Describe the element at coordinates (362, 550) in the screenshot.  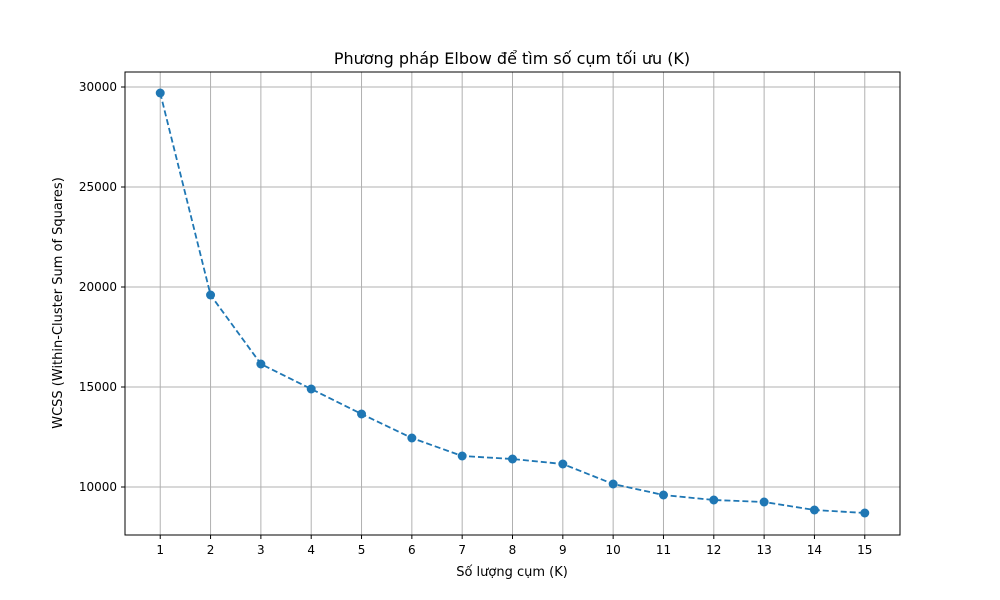
I see `x-tick-label: 5` at that location.